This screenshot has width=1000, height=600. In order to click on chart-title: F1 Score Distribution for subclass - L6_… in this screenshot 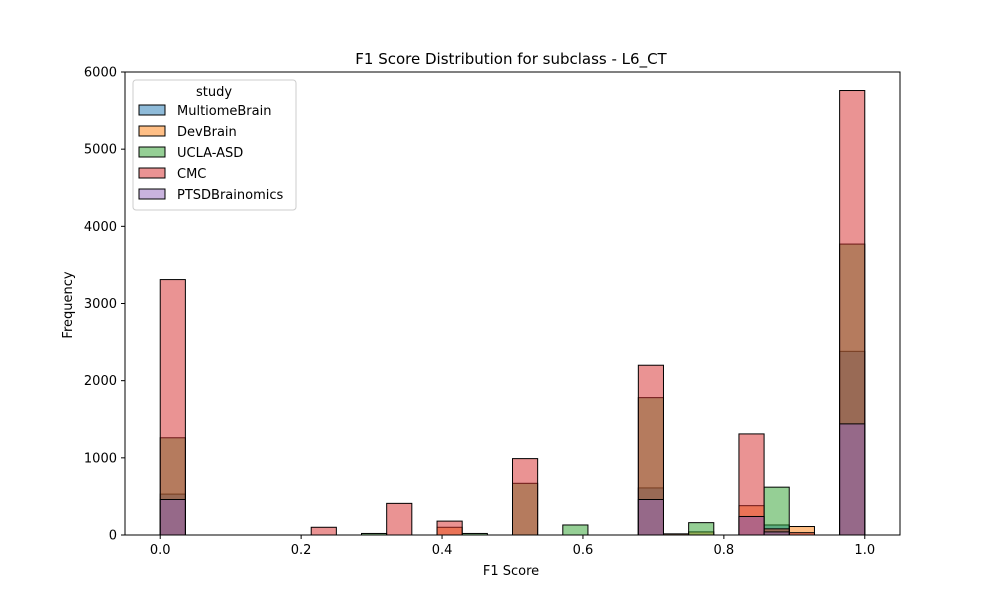, I will do `click(511, 59)`.